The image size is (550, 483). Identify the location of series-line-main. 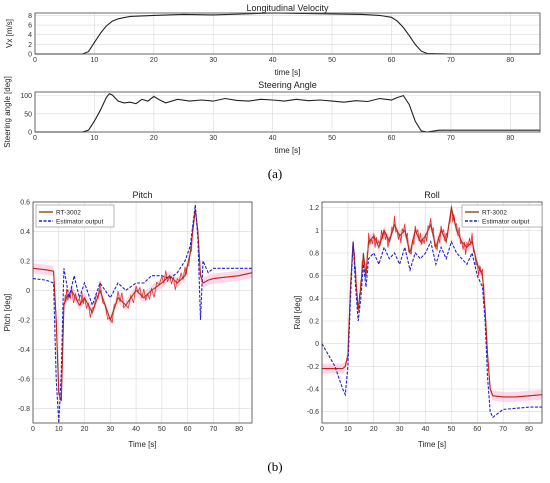
(287, 113).